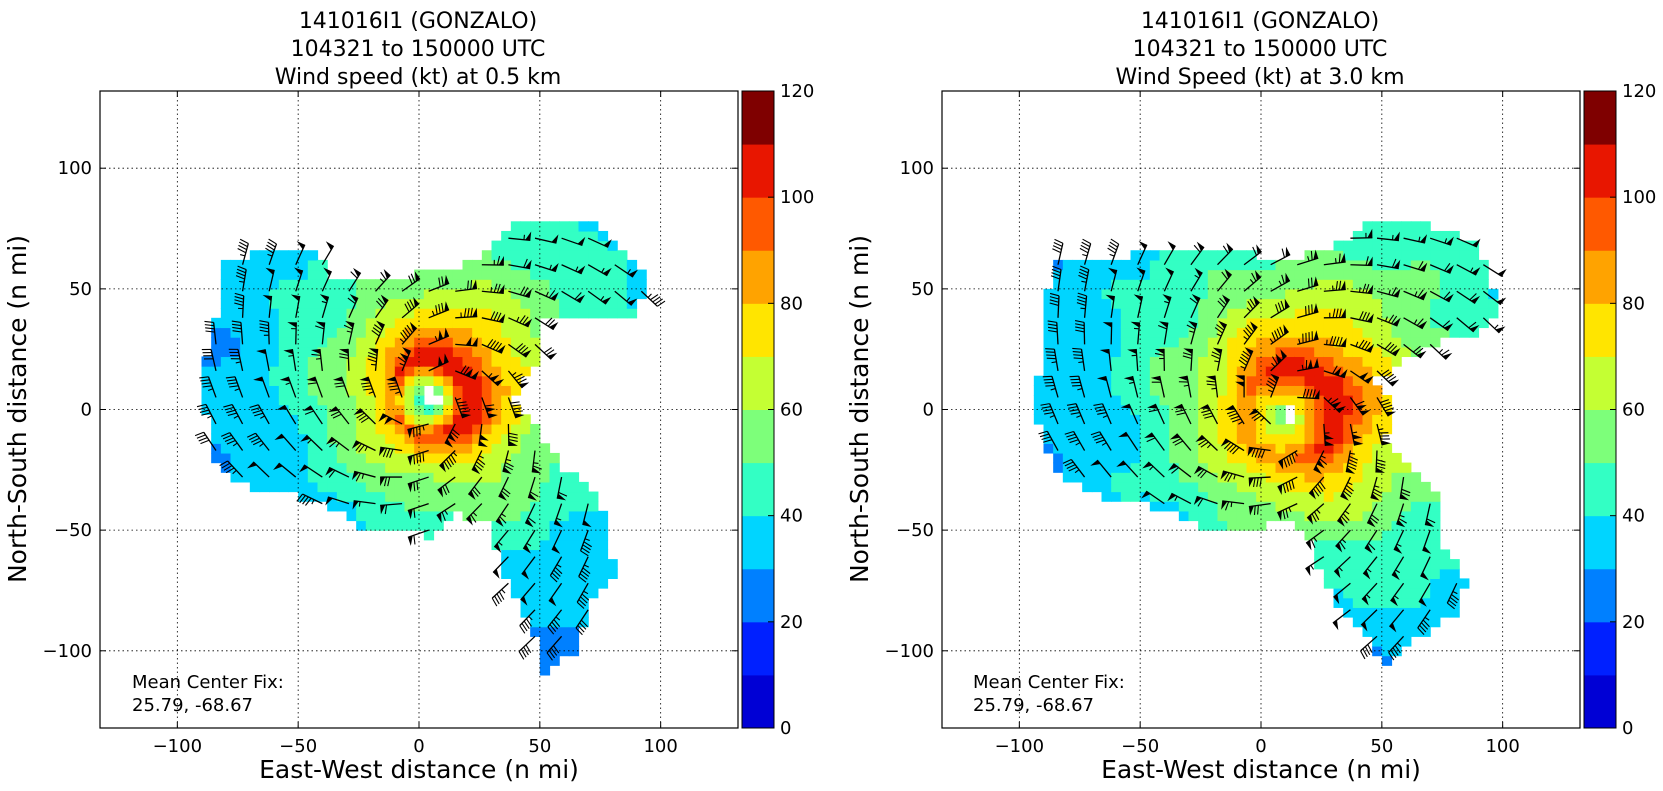 This screenshot has width=1663, height=791. What do you see at coordinates (1600, 701) in the screenshot?
I see `colorbar-segment` at bounding box center [1600, 701].